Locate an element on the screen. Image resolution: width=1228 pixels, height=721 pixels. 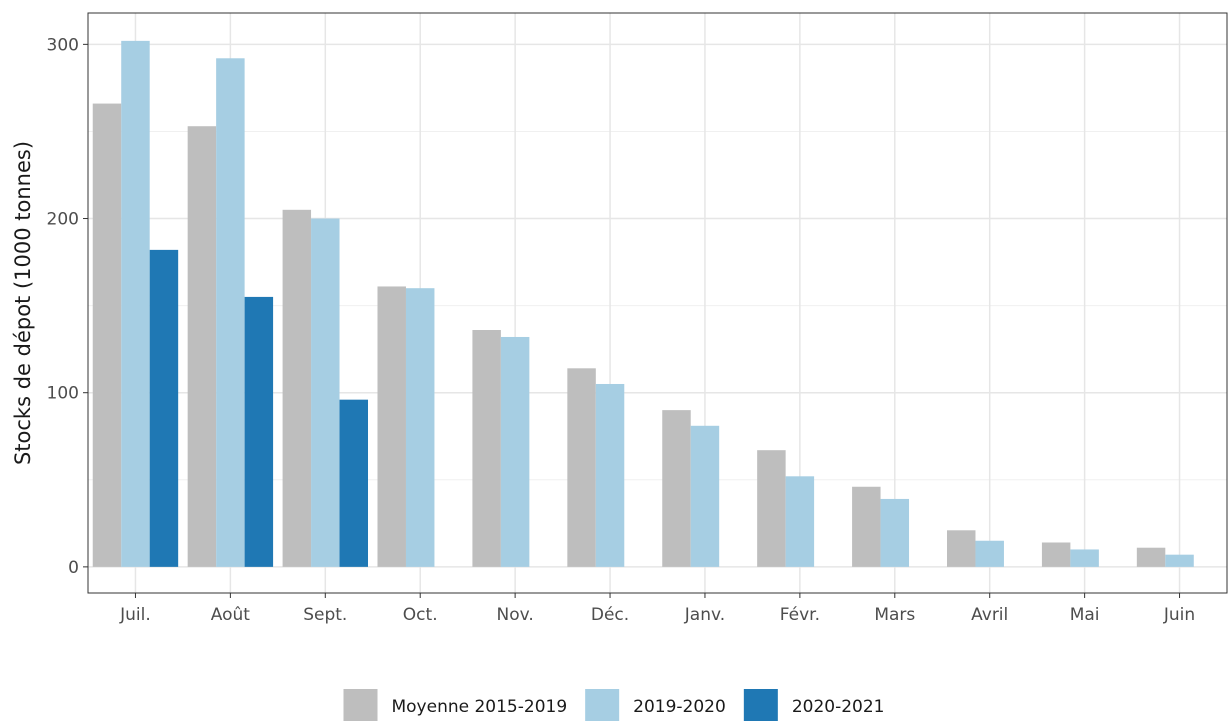
x-tick-label: Oct. is located at coordinates (420, 615).